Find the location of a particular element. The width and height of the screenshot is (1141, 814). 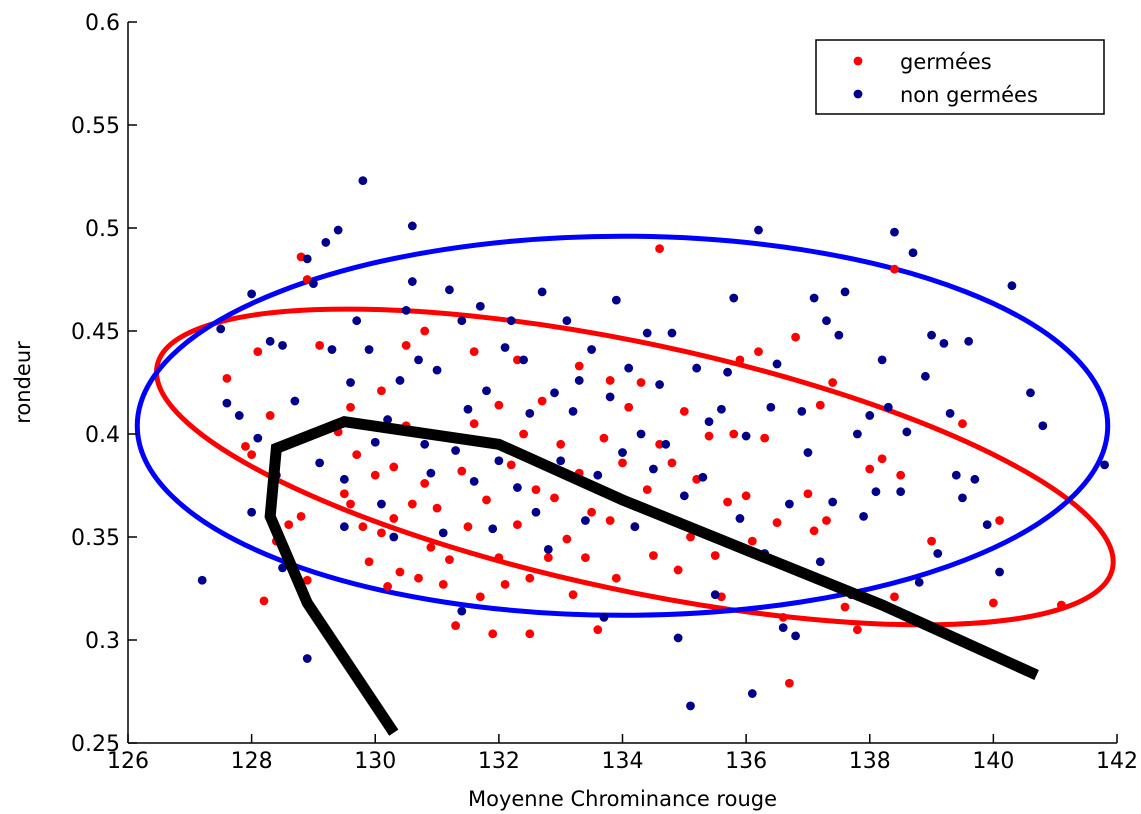

y-tick-label: 0.55 is located at coordinates (95, 126).